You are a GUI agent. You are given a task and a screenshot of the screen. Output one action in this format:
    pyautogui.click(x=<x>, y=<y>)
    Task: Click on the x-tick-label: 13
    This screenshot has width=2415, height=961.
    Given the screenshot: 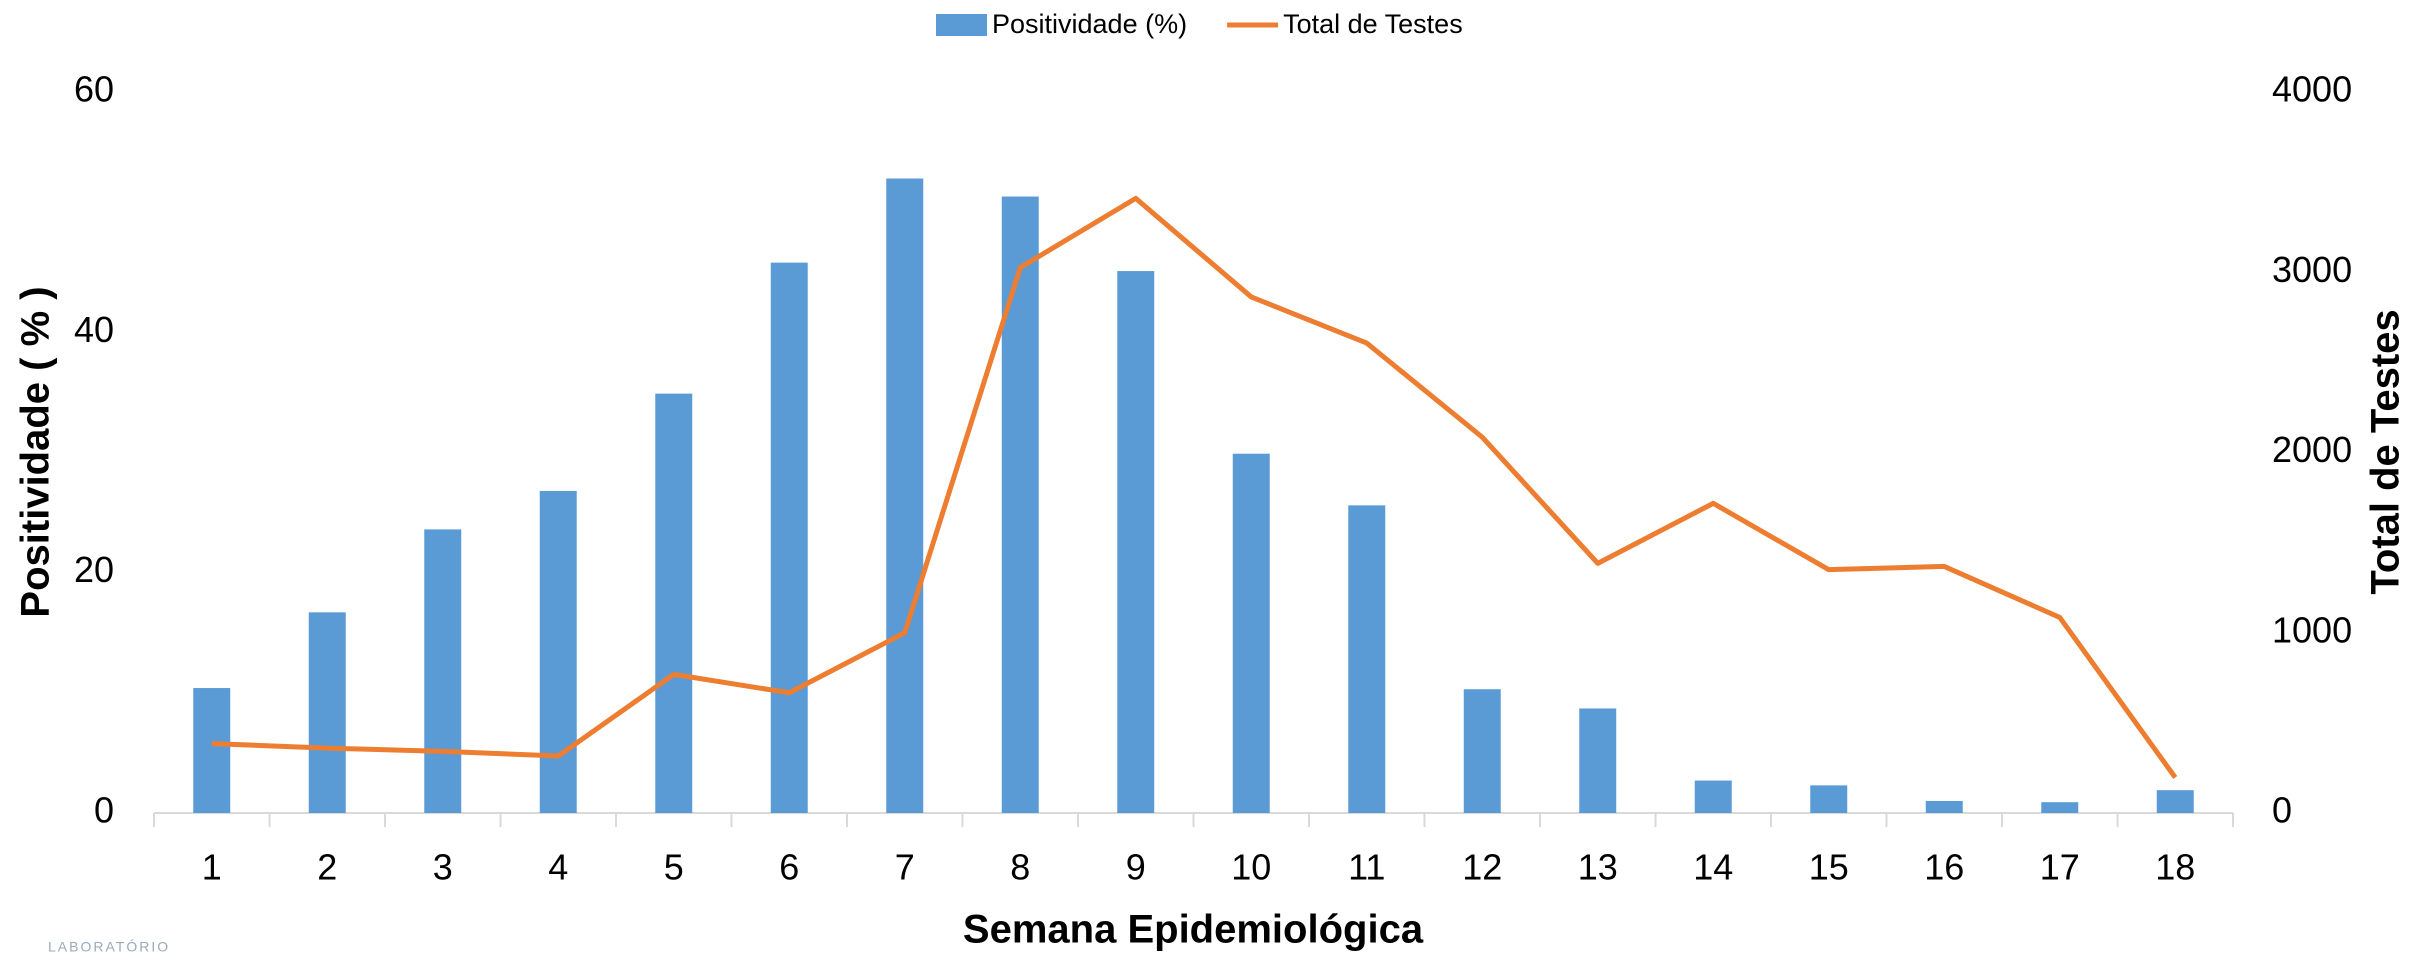 What is the action you would take?
    pyautogui.click(x=1598, y=867)
    